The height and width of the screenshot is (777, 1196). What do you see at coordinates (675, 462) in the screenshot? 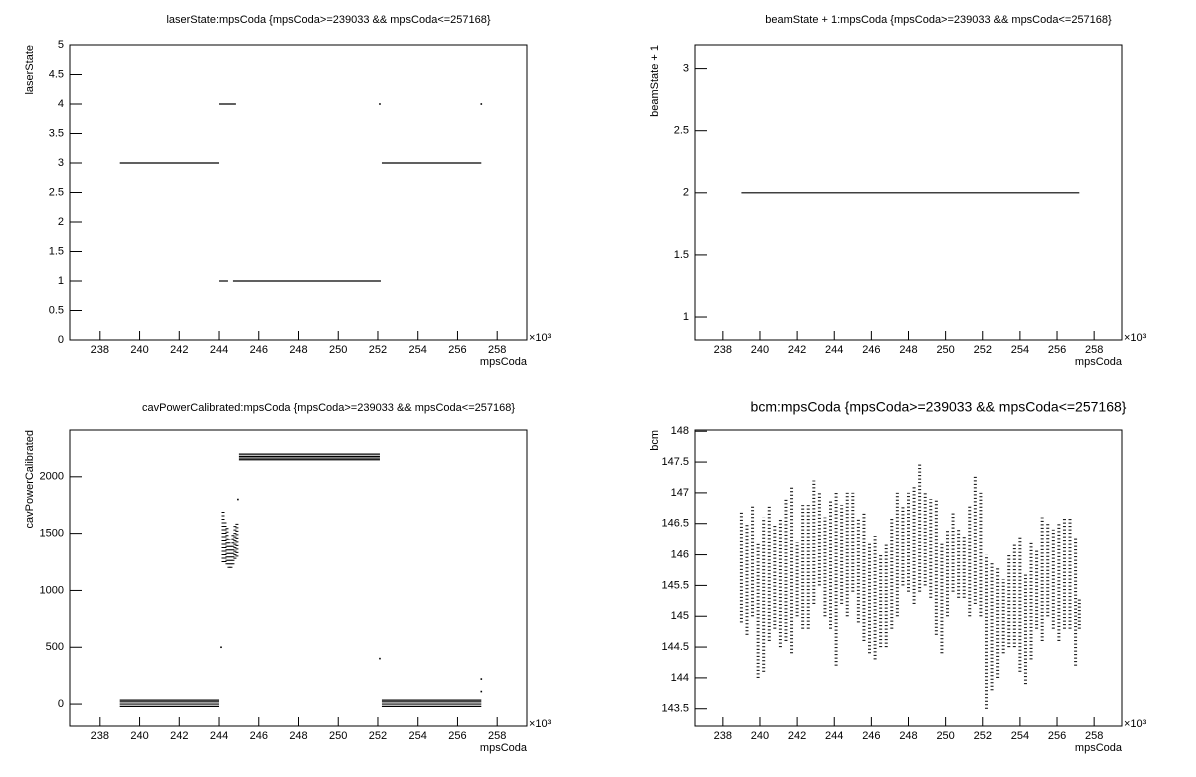
I see `y-tick-label: 147.5` at bounding box center [675, 462].